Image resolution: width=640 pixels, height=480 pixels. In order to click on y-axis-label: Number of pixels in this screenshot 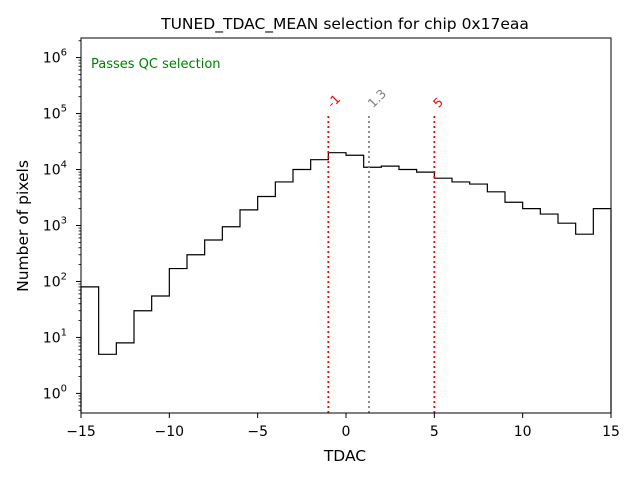, I will do `click(23, 226)`.